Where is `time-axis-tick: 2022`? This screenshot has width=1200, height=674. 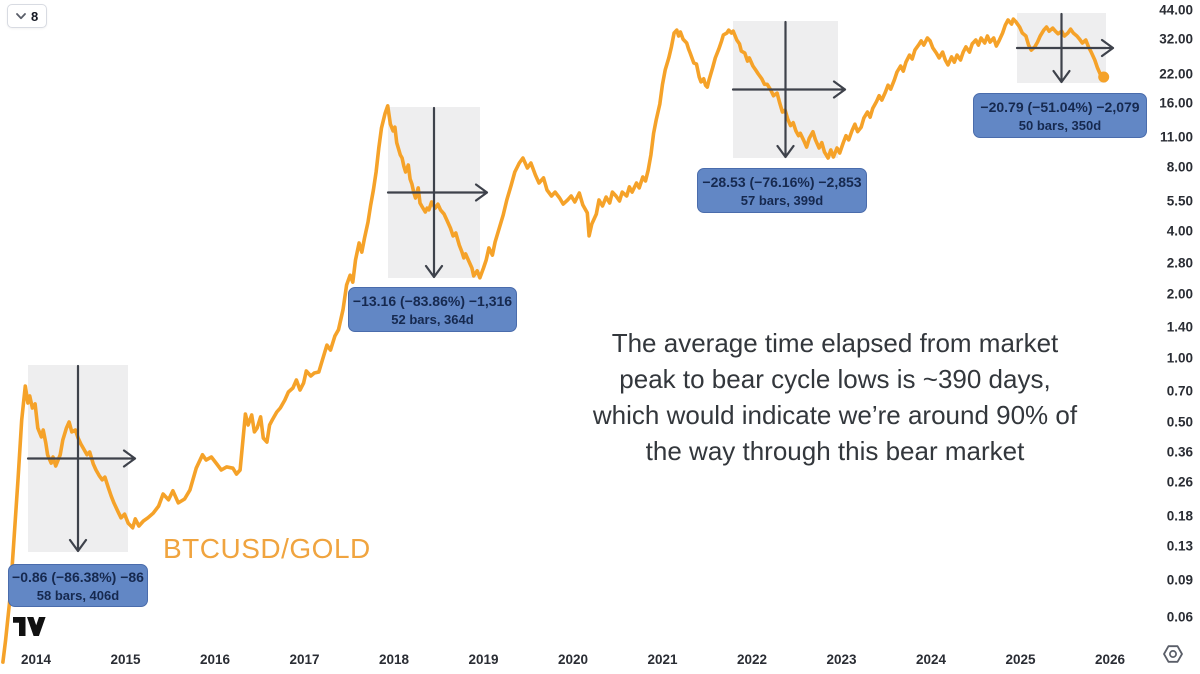 time-axis-tick: 2022 is located at coordinates (752, 659).